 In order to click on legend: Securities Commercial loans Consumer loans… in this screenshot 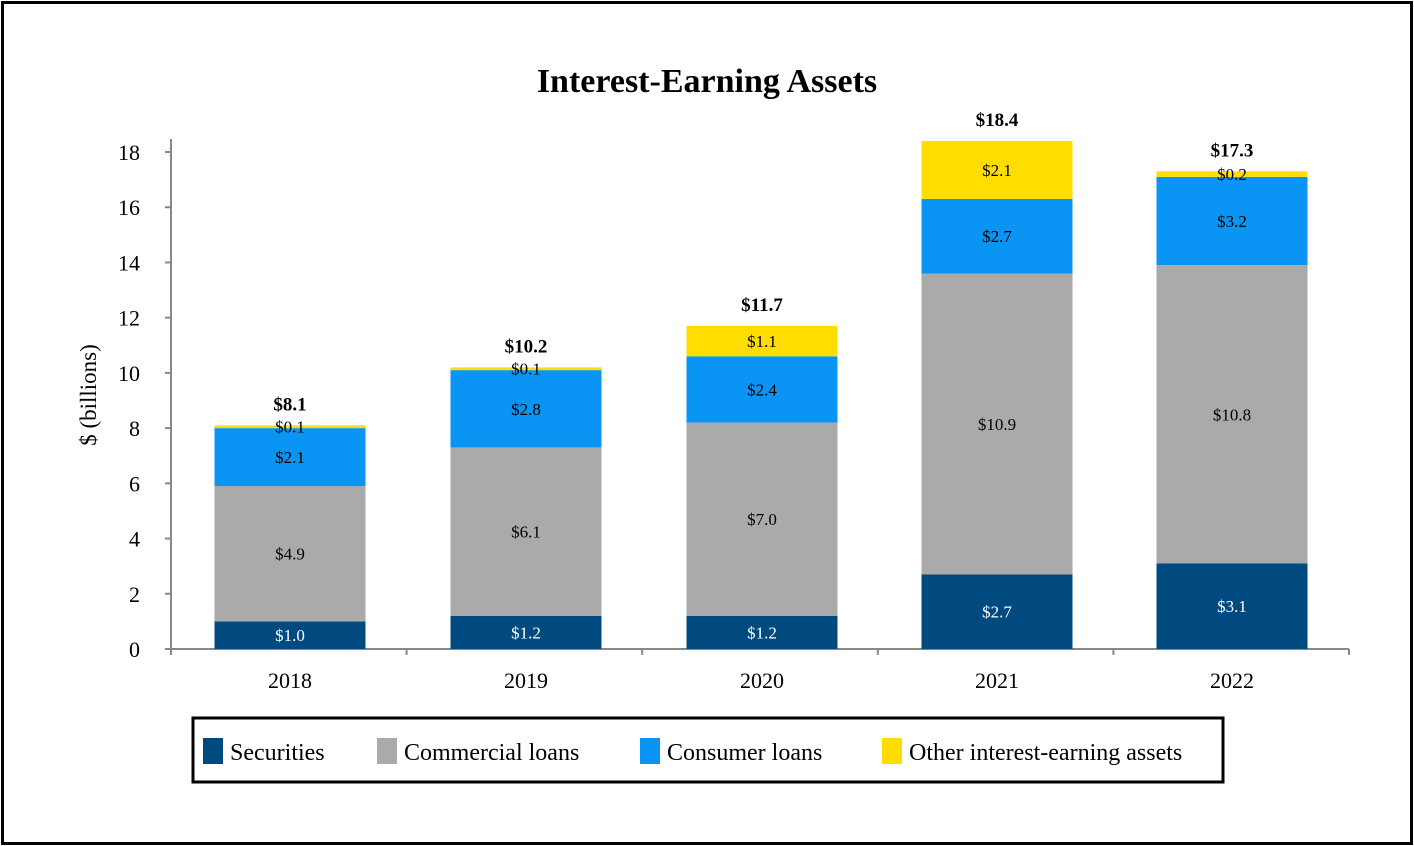, I will do `click(708, 750)`.